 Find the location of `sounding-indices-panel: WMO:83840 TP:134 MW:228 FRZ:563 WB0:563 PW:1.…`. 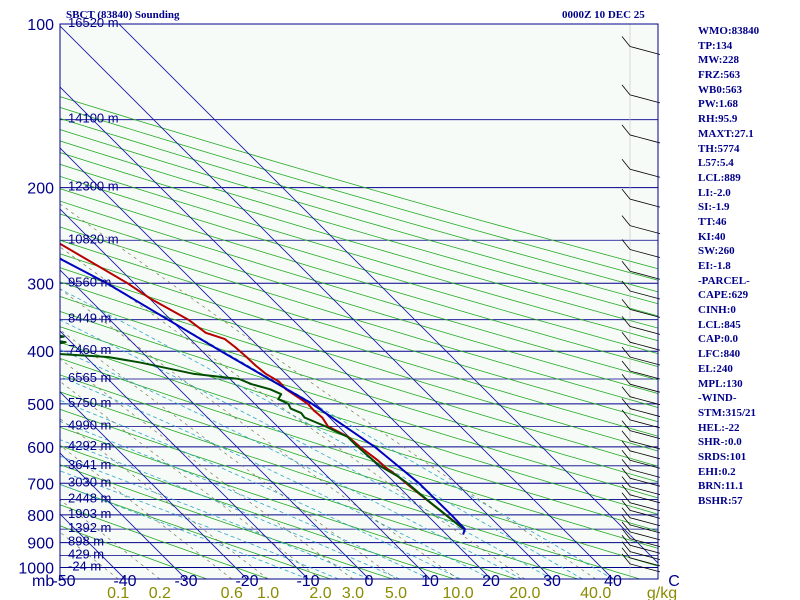

sounding-indices-panel: WMO:83840 TP:134 MW:228 FRZ:563 WB0:563 PW:1.… is located at coordinates (748, 266).